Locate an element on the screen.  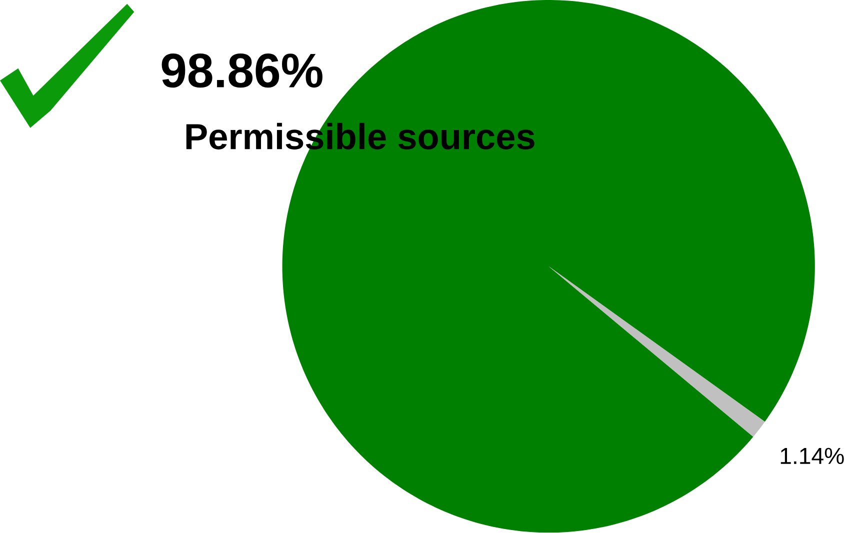
data-label: 1.14% is located at coordinates (812, 456).